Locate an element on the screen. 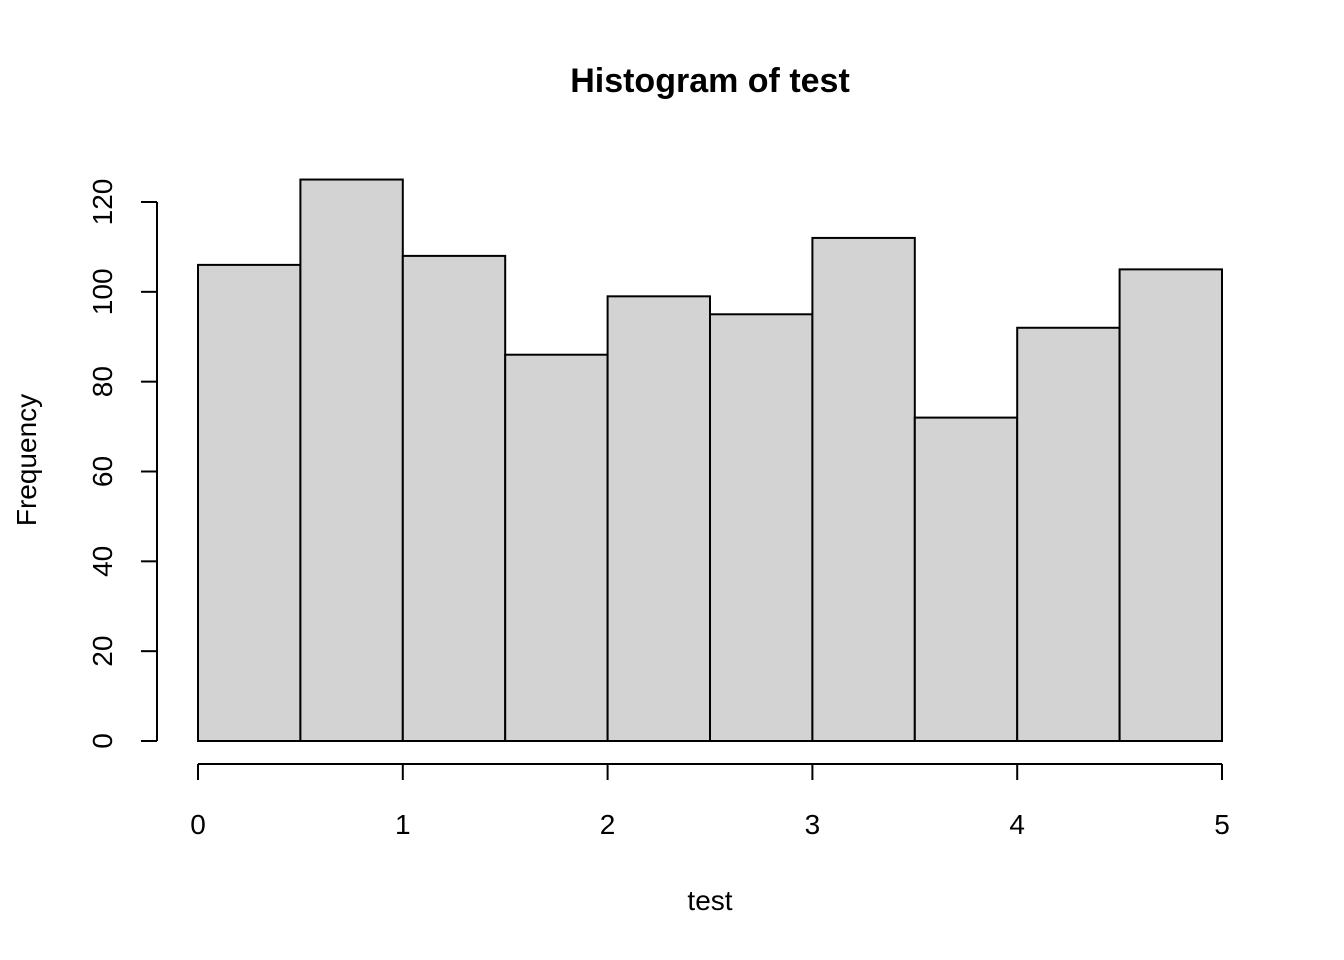 The height and width of the screenshot is (960, 1344). y-tick-label: 80 is located at coordinates (102, 381).